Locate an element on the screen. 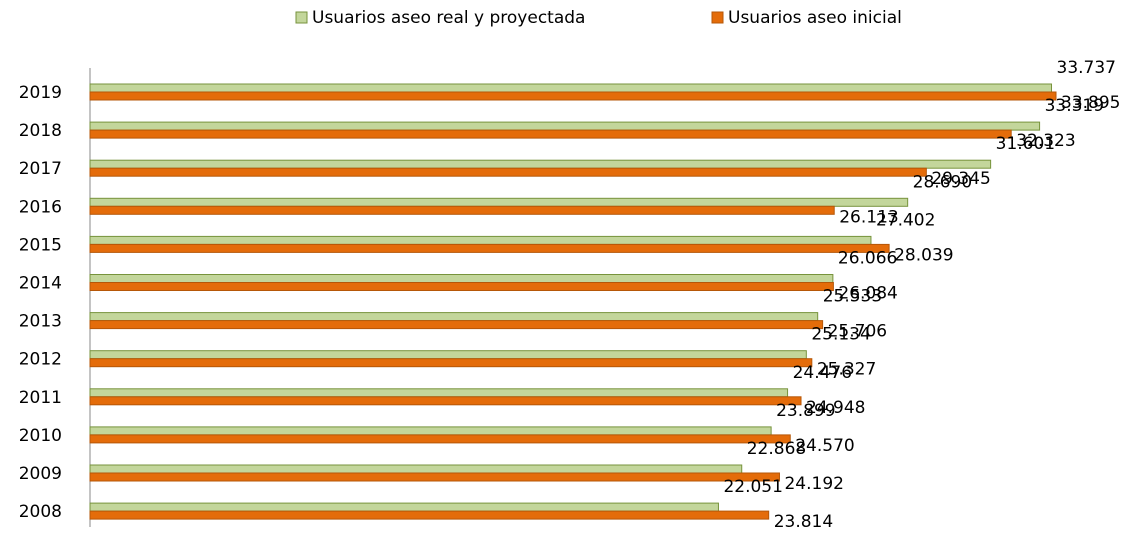  data-label: 24.192 is located at coordinates (813, 484).